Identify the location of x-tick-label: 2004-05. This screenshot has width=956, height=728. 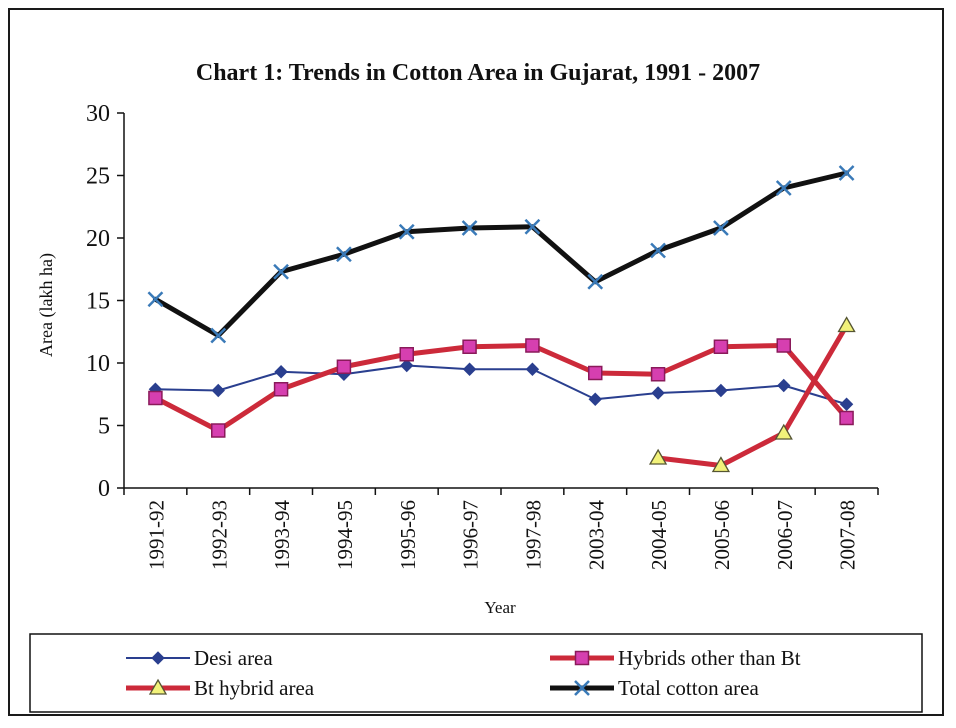
(659, 535).